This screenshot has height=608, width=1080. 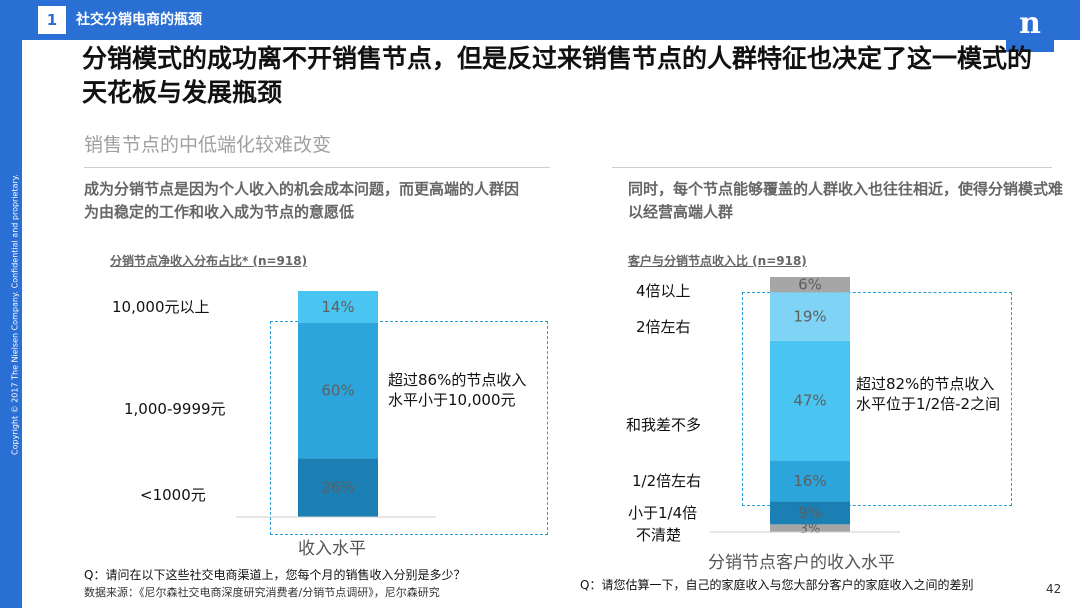 I want to click on bar-value-label: 19%, so click(x=809, y=317).